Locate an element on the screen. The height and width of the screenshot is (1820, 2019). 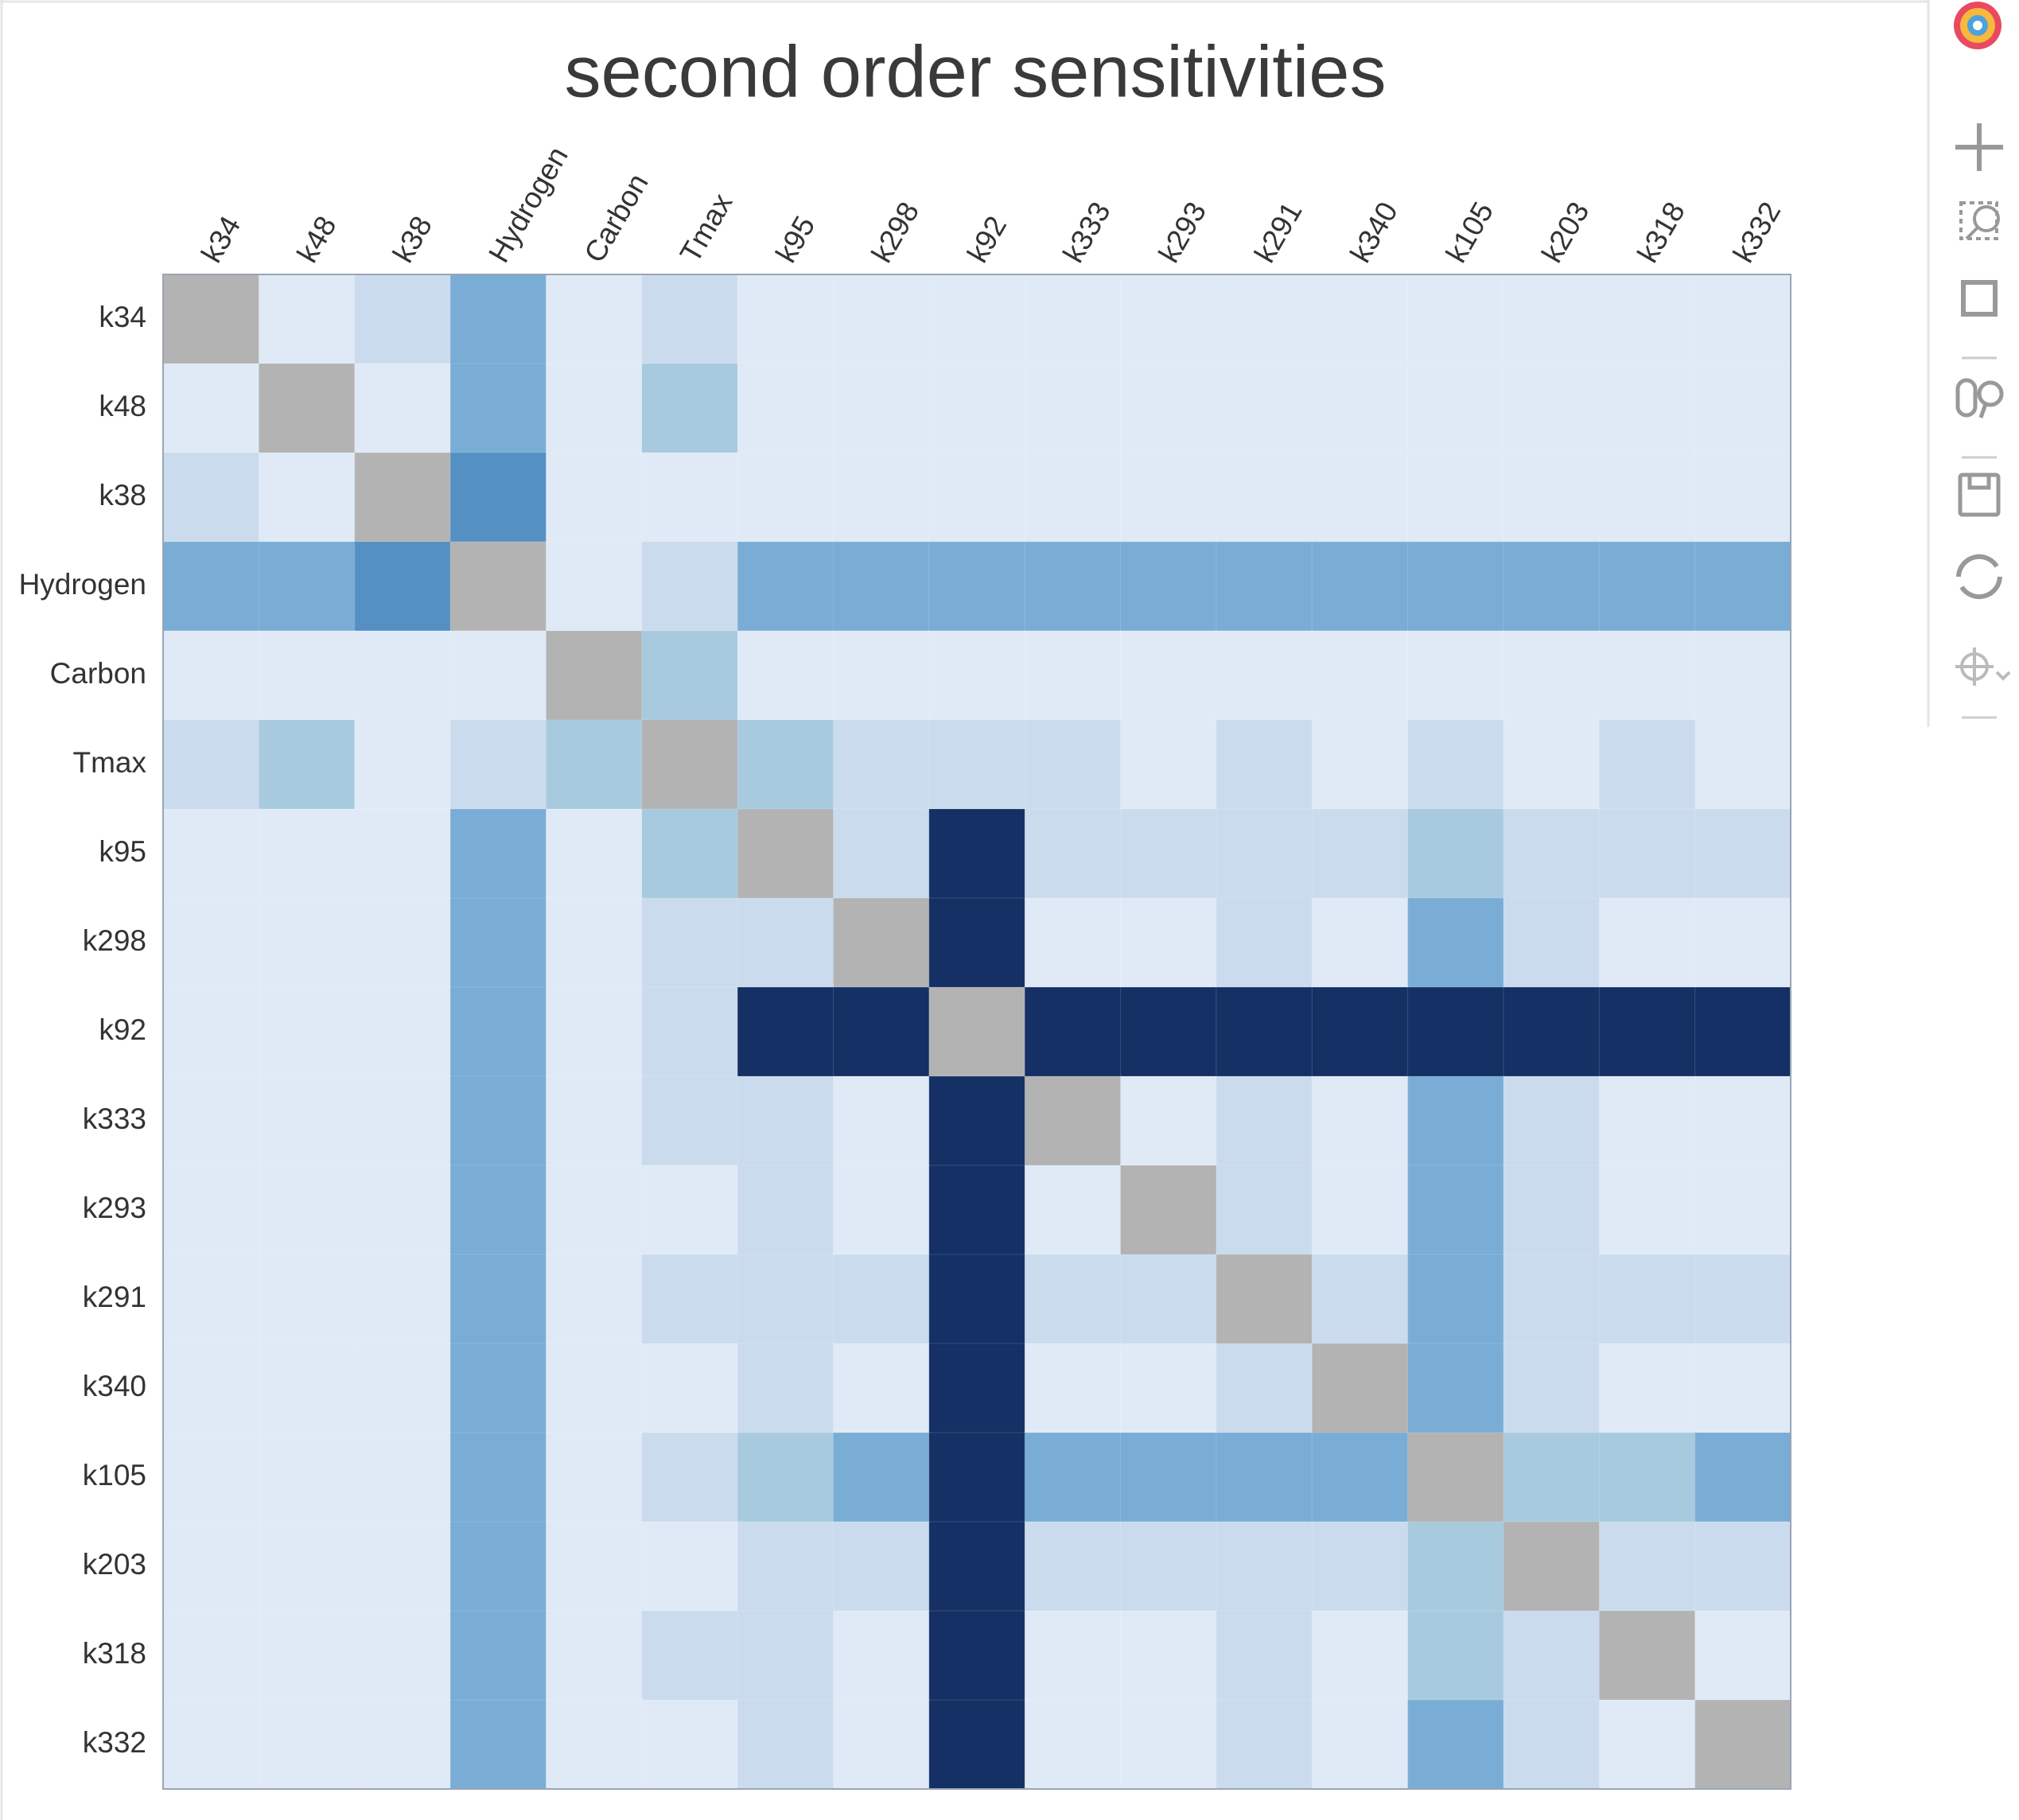
bokeh-logo is located at coordinates (1977, 25).